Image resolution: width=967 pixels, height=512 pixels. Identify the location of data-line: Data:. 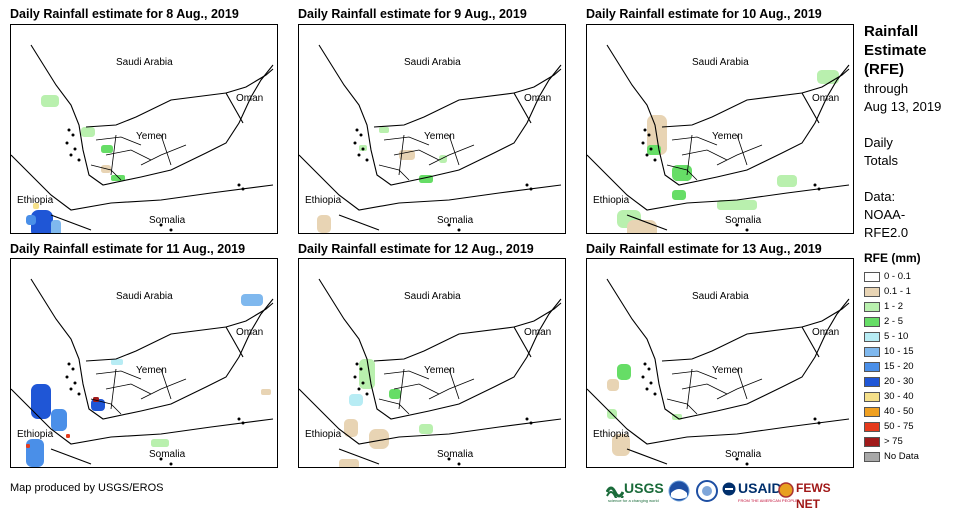
(880, 196).